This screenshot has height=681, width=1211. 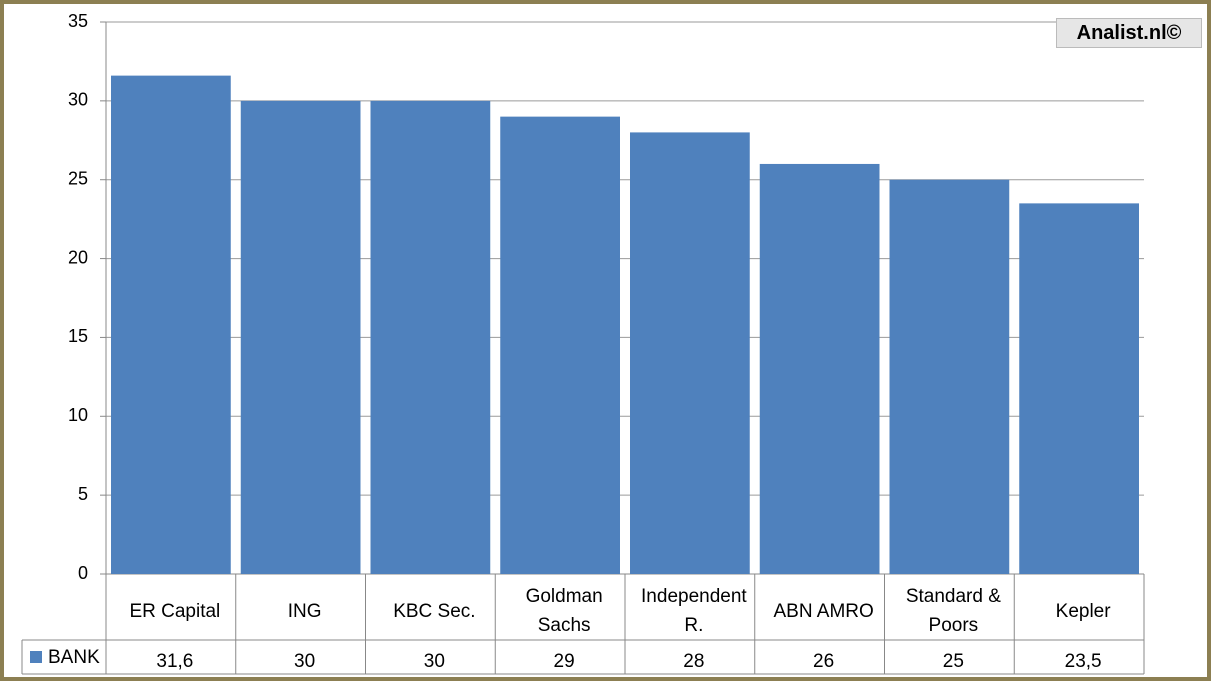 I want to click on x-tick-label: ABN AMRO, so click(x=823, y=611).